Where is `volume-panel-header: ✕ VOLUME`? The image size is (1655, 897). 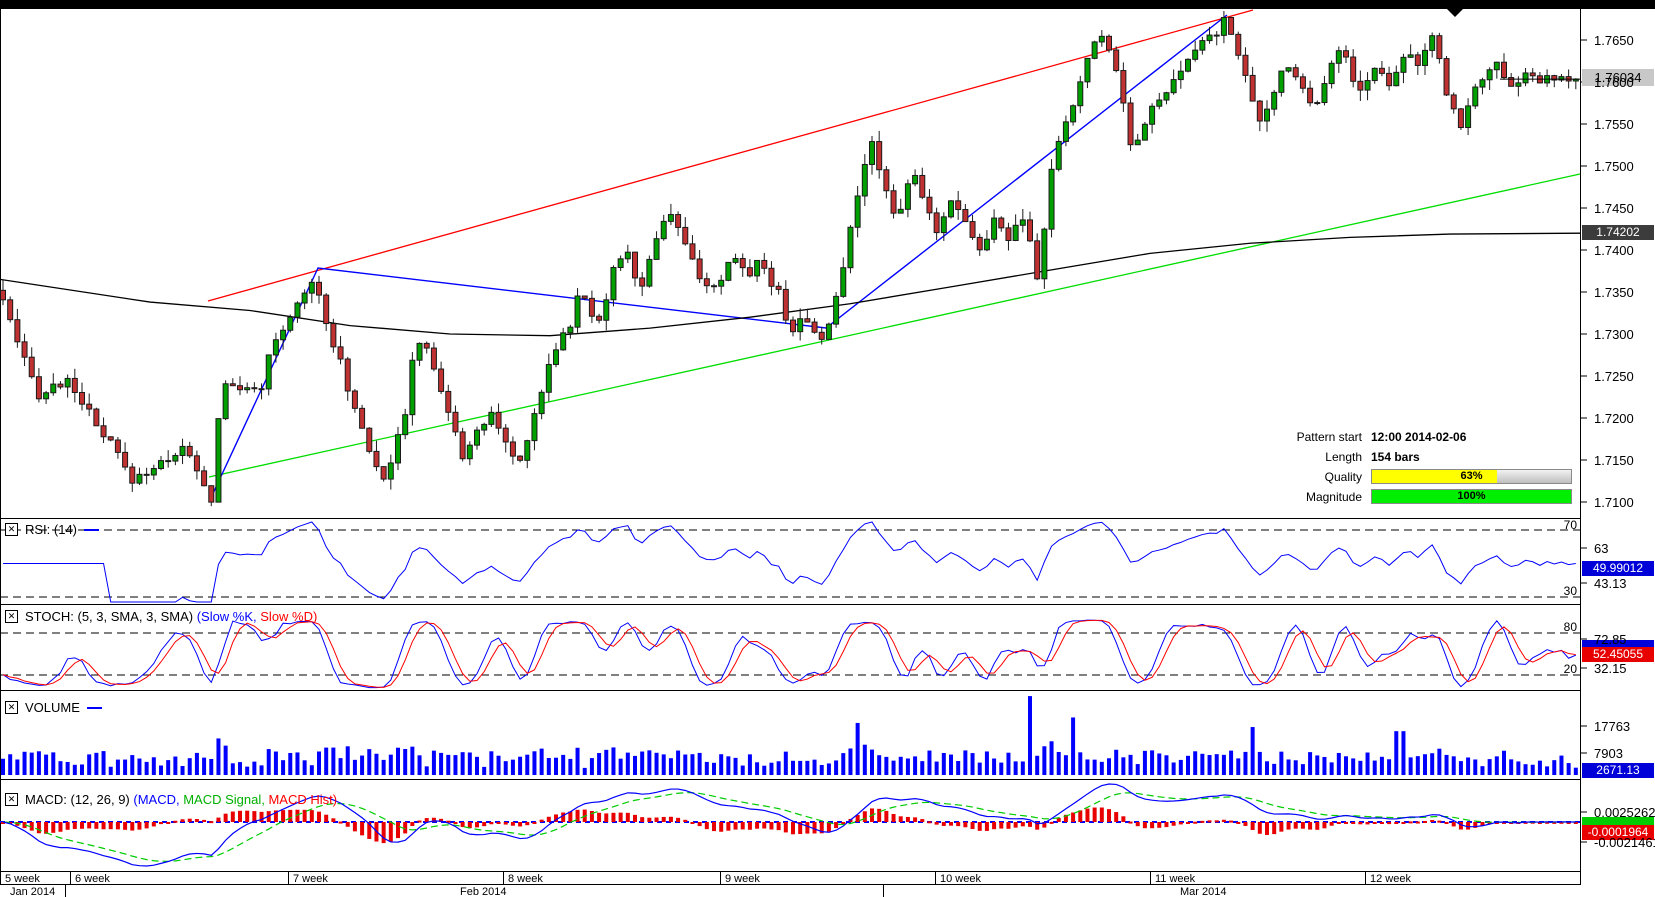
volume-panel-header: ✕ VOLUME is located at coordinates (53, 707).